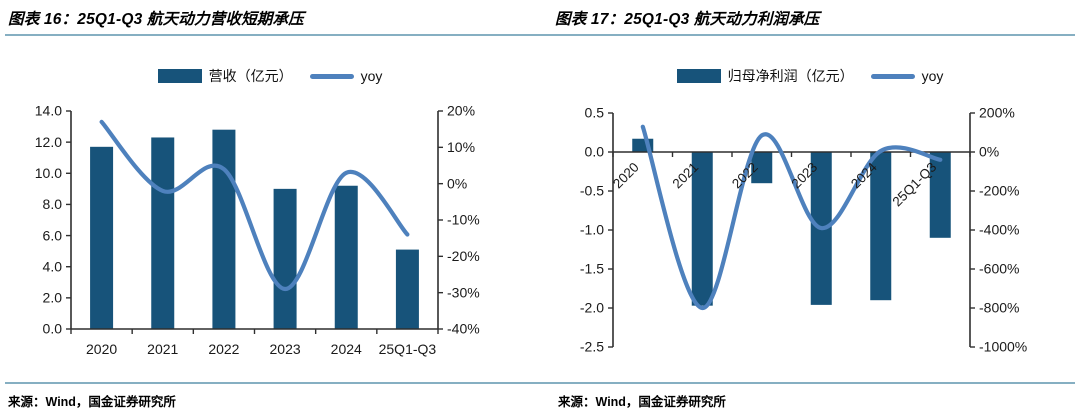 The height and width of the screenshot is (416, 1080). Describe the element at coordinates (463, 220) in the screenshot. I see `right-axis-tick-label: -10%` at that location.